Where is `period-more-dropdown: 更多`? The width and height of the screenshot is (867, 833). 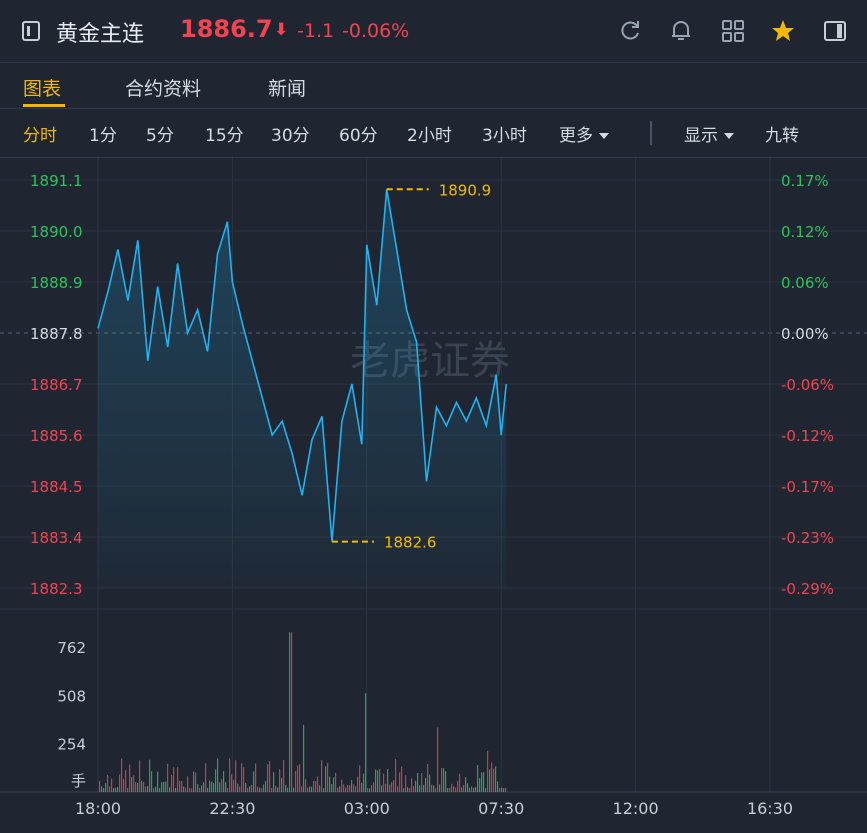
period-more-dropdown: 更多 is located at coordinates (584, 133).